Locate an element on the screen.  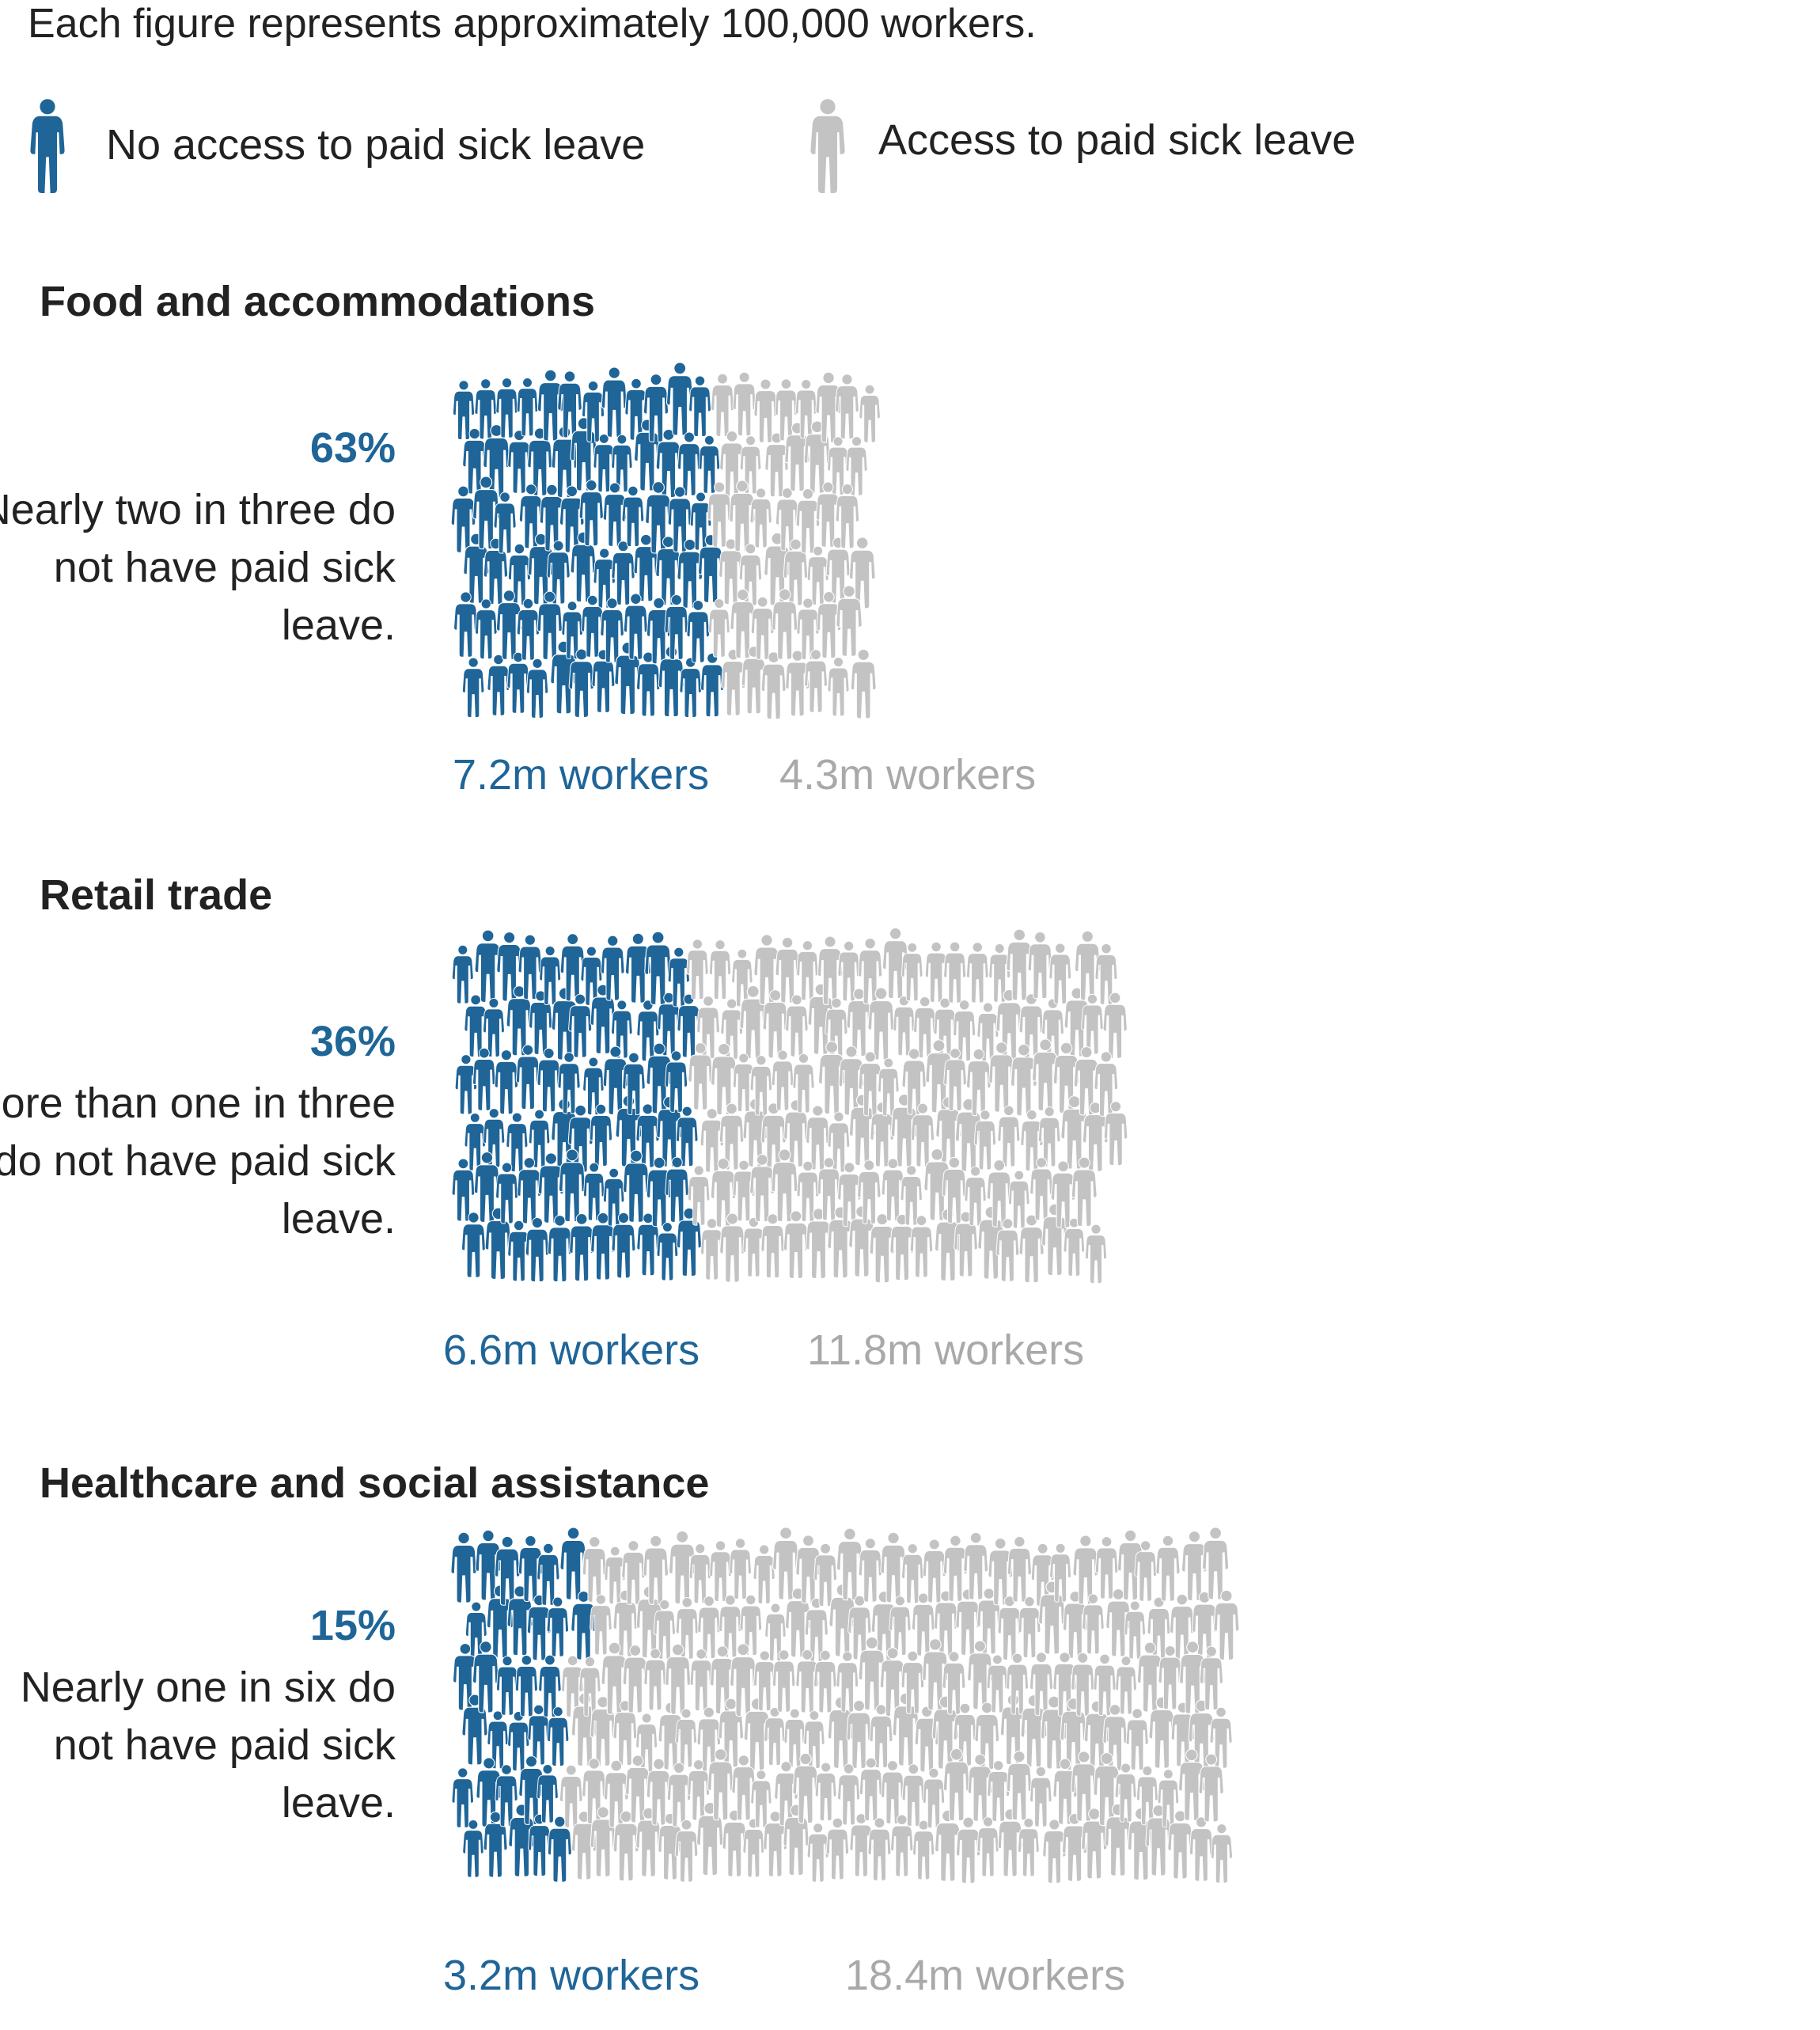
count-access: 4.3m workers is located at coordinates (908, 775).